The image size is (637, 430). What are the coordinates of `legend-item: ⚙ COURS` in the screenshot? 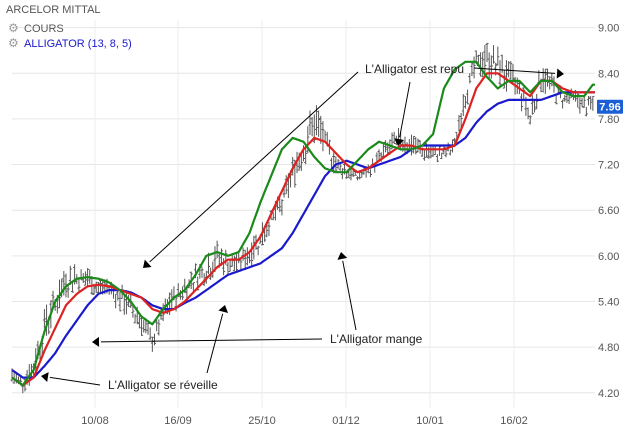 It's located at (36, 28).